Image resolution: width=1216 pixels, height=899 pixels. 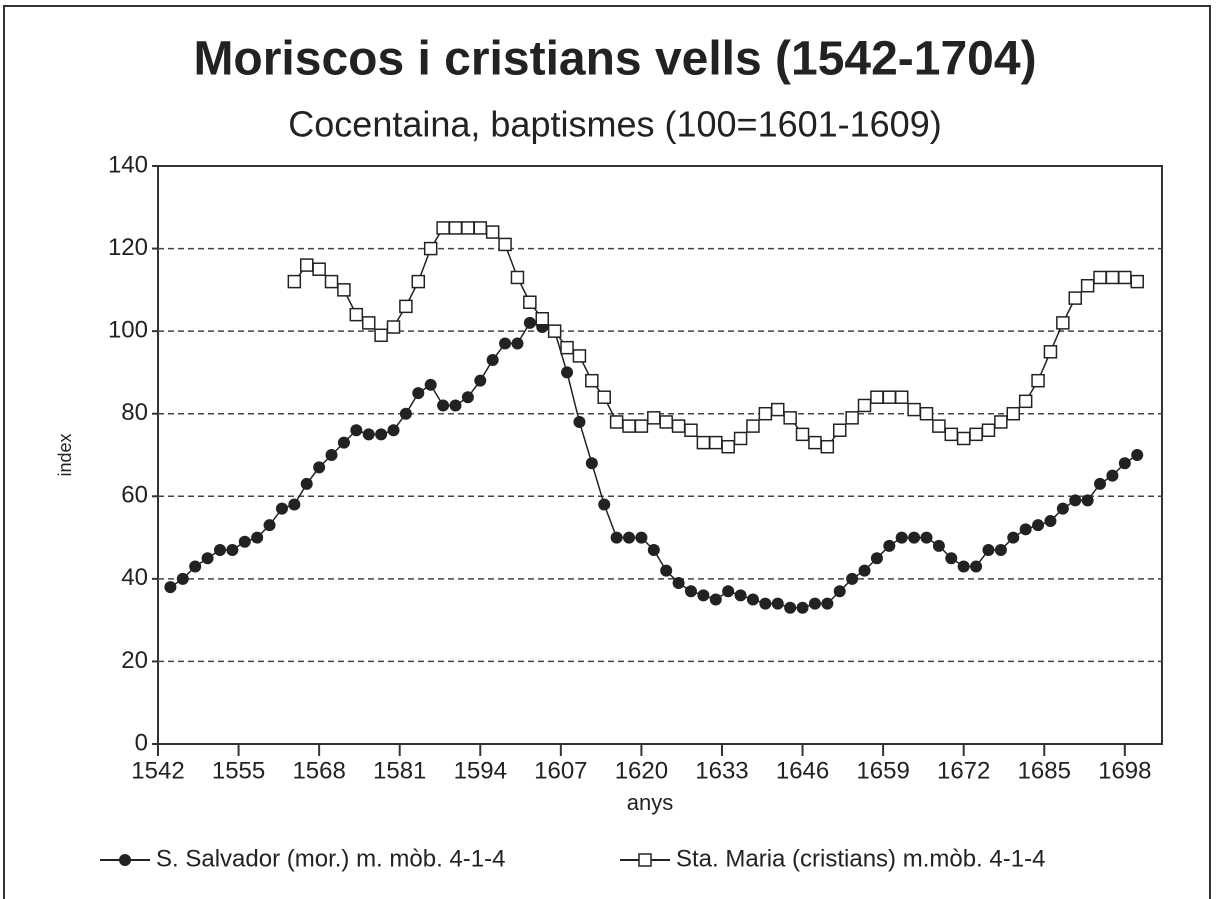 What do you see at coordinates (721, 770) in the screenshot?
I see `x-tick-label: 1633` at bounding box center [721, 770].